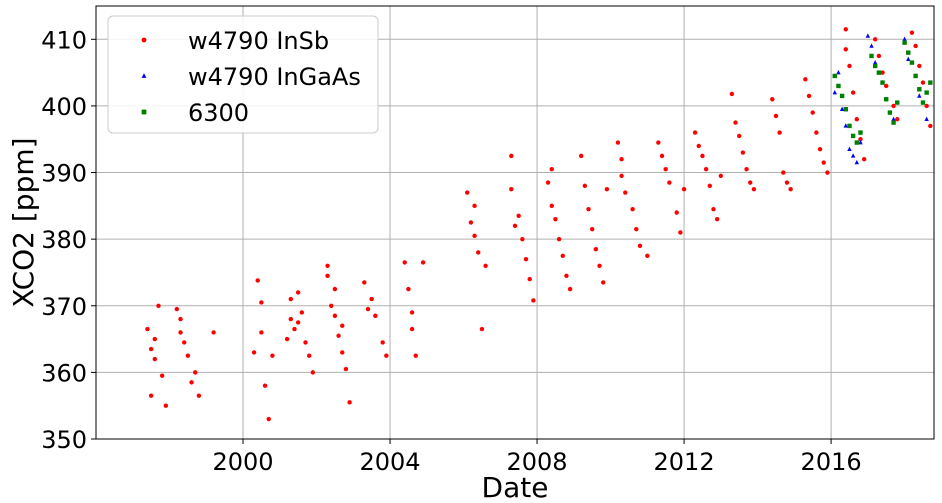 The image size is (942, 503). I want to click on legend: w4790 InSb w4790 InGaAs 6300, so click(243, 74).